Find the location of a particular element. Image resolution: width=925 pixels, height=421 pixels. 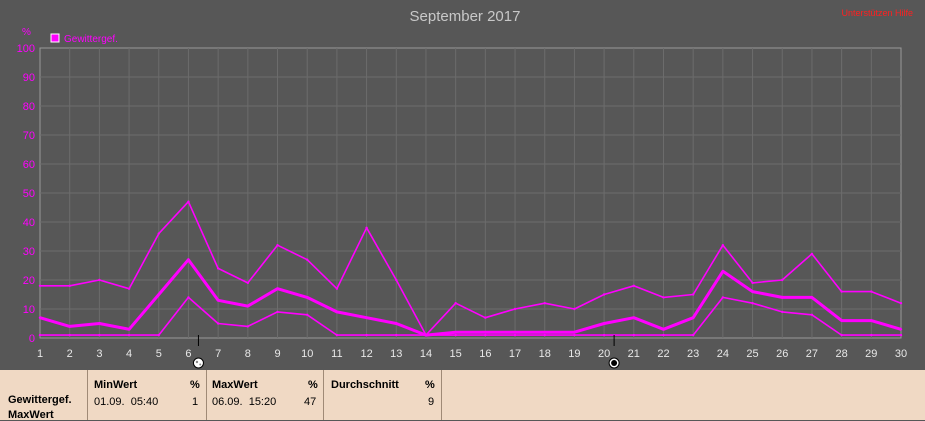

max-header: MaxWert is located at coordinates (235, 385).